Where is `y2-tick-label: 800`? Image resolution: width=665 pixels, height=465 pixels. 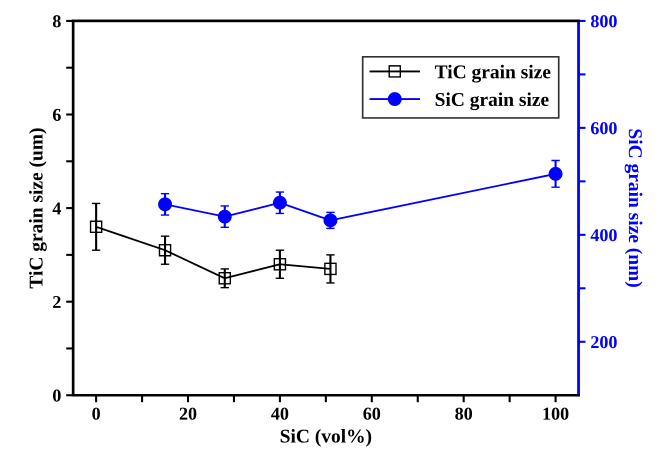 y2-tick-label: 800 is located at coordinates (603, 21).